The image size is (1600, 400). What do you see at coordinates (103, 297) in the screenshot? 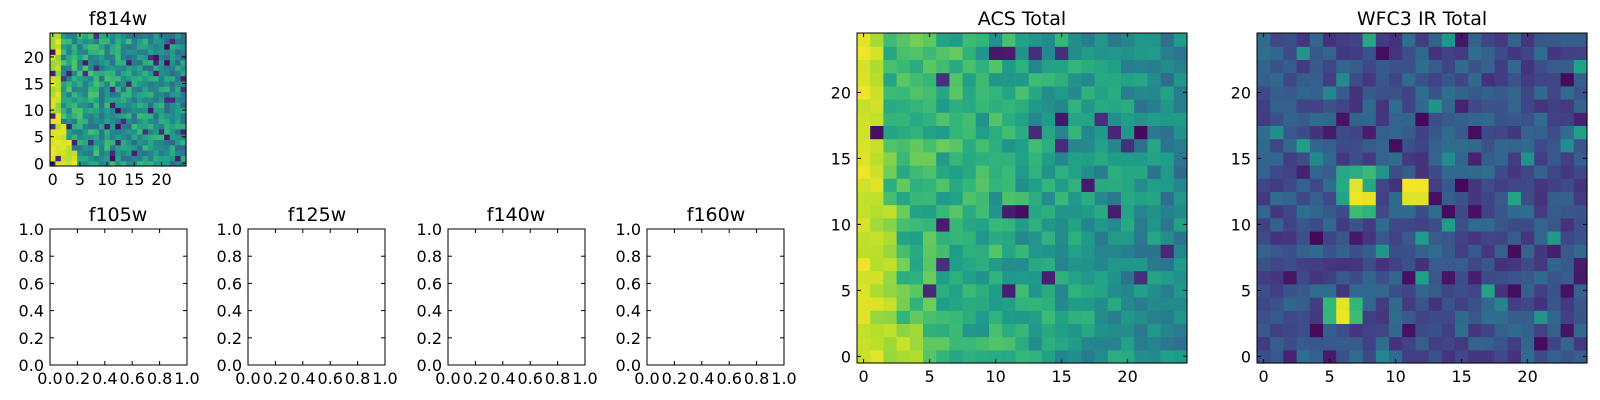
I see `f105w-yticks: 0.00.20.40.60.81.0` at bounding box center [103, 297].